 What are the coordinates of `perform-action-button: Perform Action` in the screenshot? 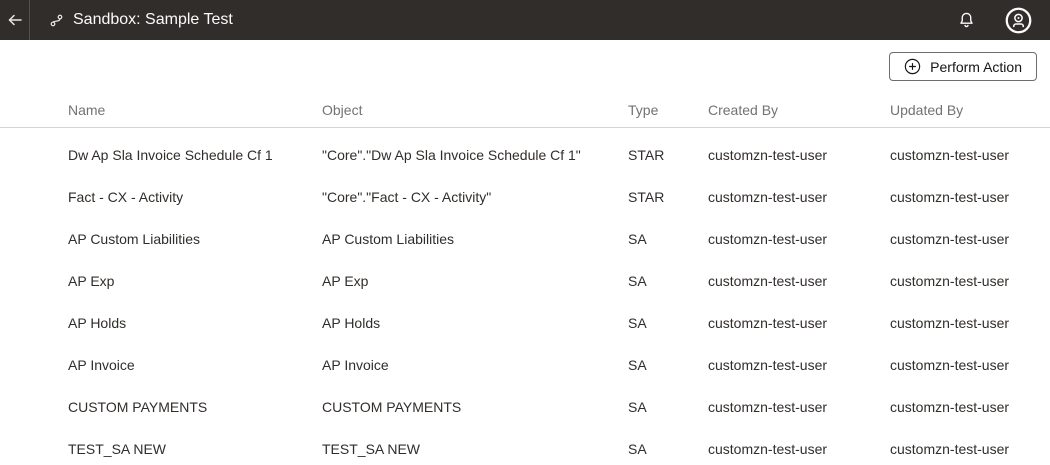 It's located at (963, 66).